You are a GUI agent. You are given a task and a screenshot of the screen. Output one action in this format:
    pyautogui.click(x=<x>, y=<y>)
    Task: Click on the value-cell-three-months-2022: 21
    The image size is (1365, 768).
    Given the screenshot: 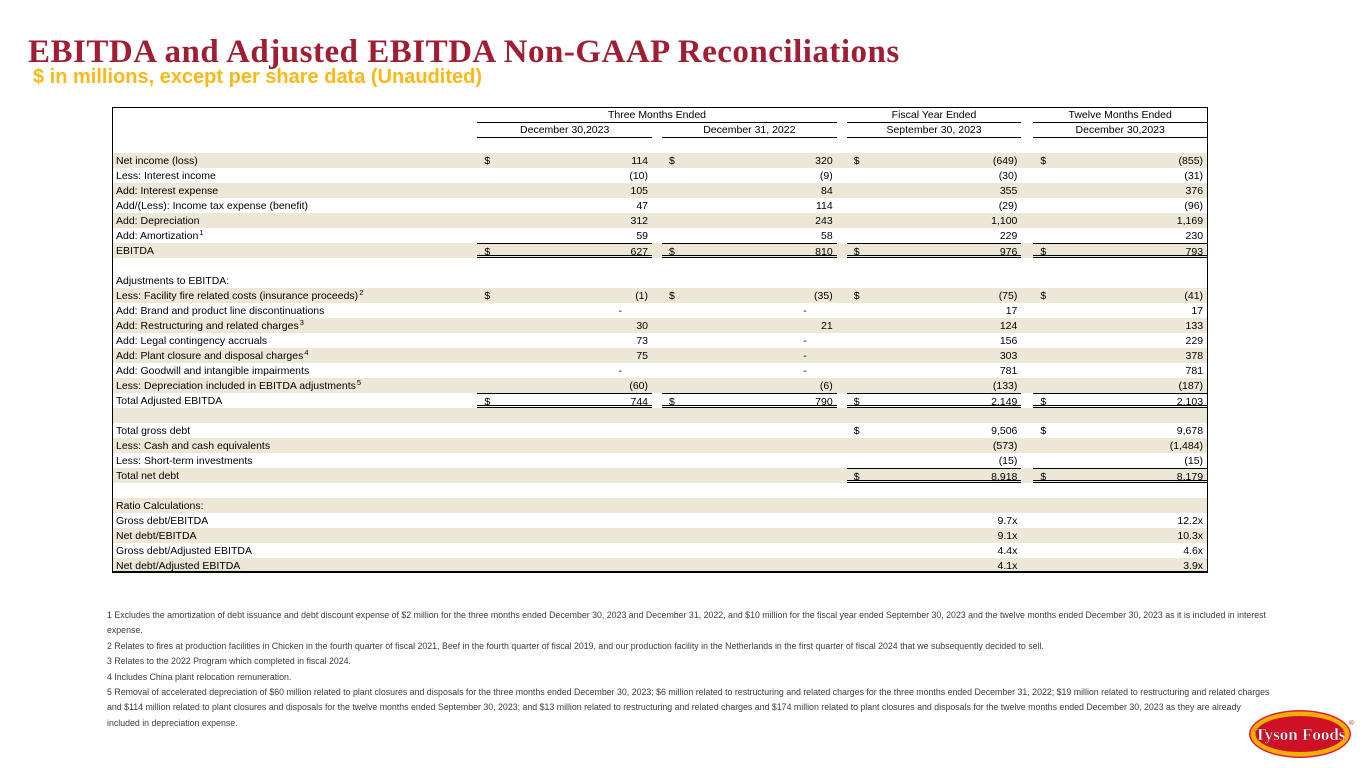 What is the action you would take?
    pyautogui.click(x=749, y=325)
    